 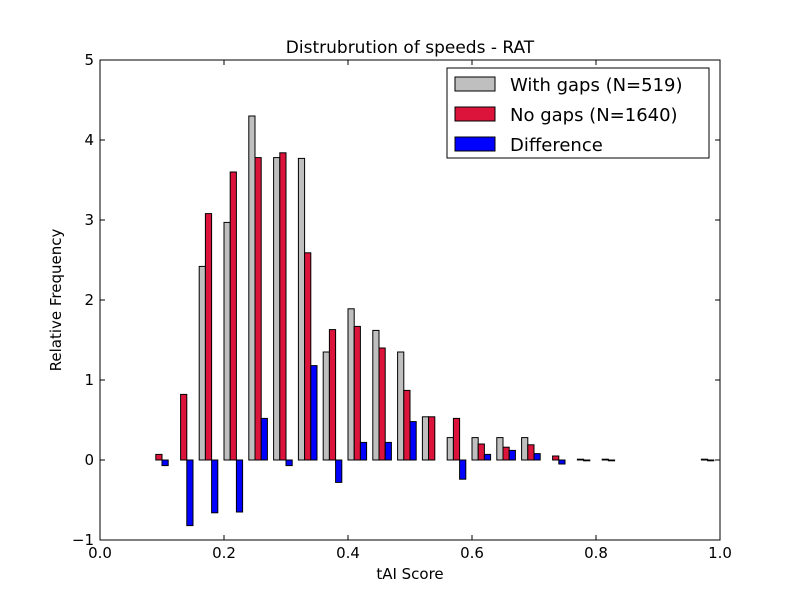 I want to click on y-tick-label-6: 5, so click(x=89, y=60).